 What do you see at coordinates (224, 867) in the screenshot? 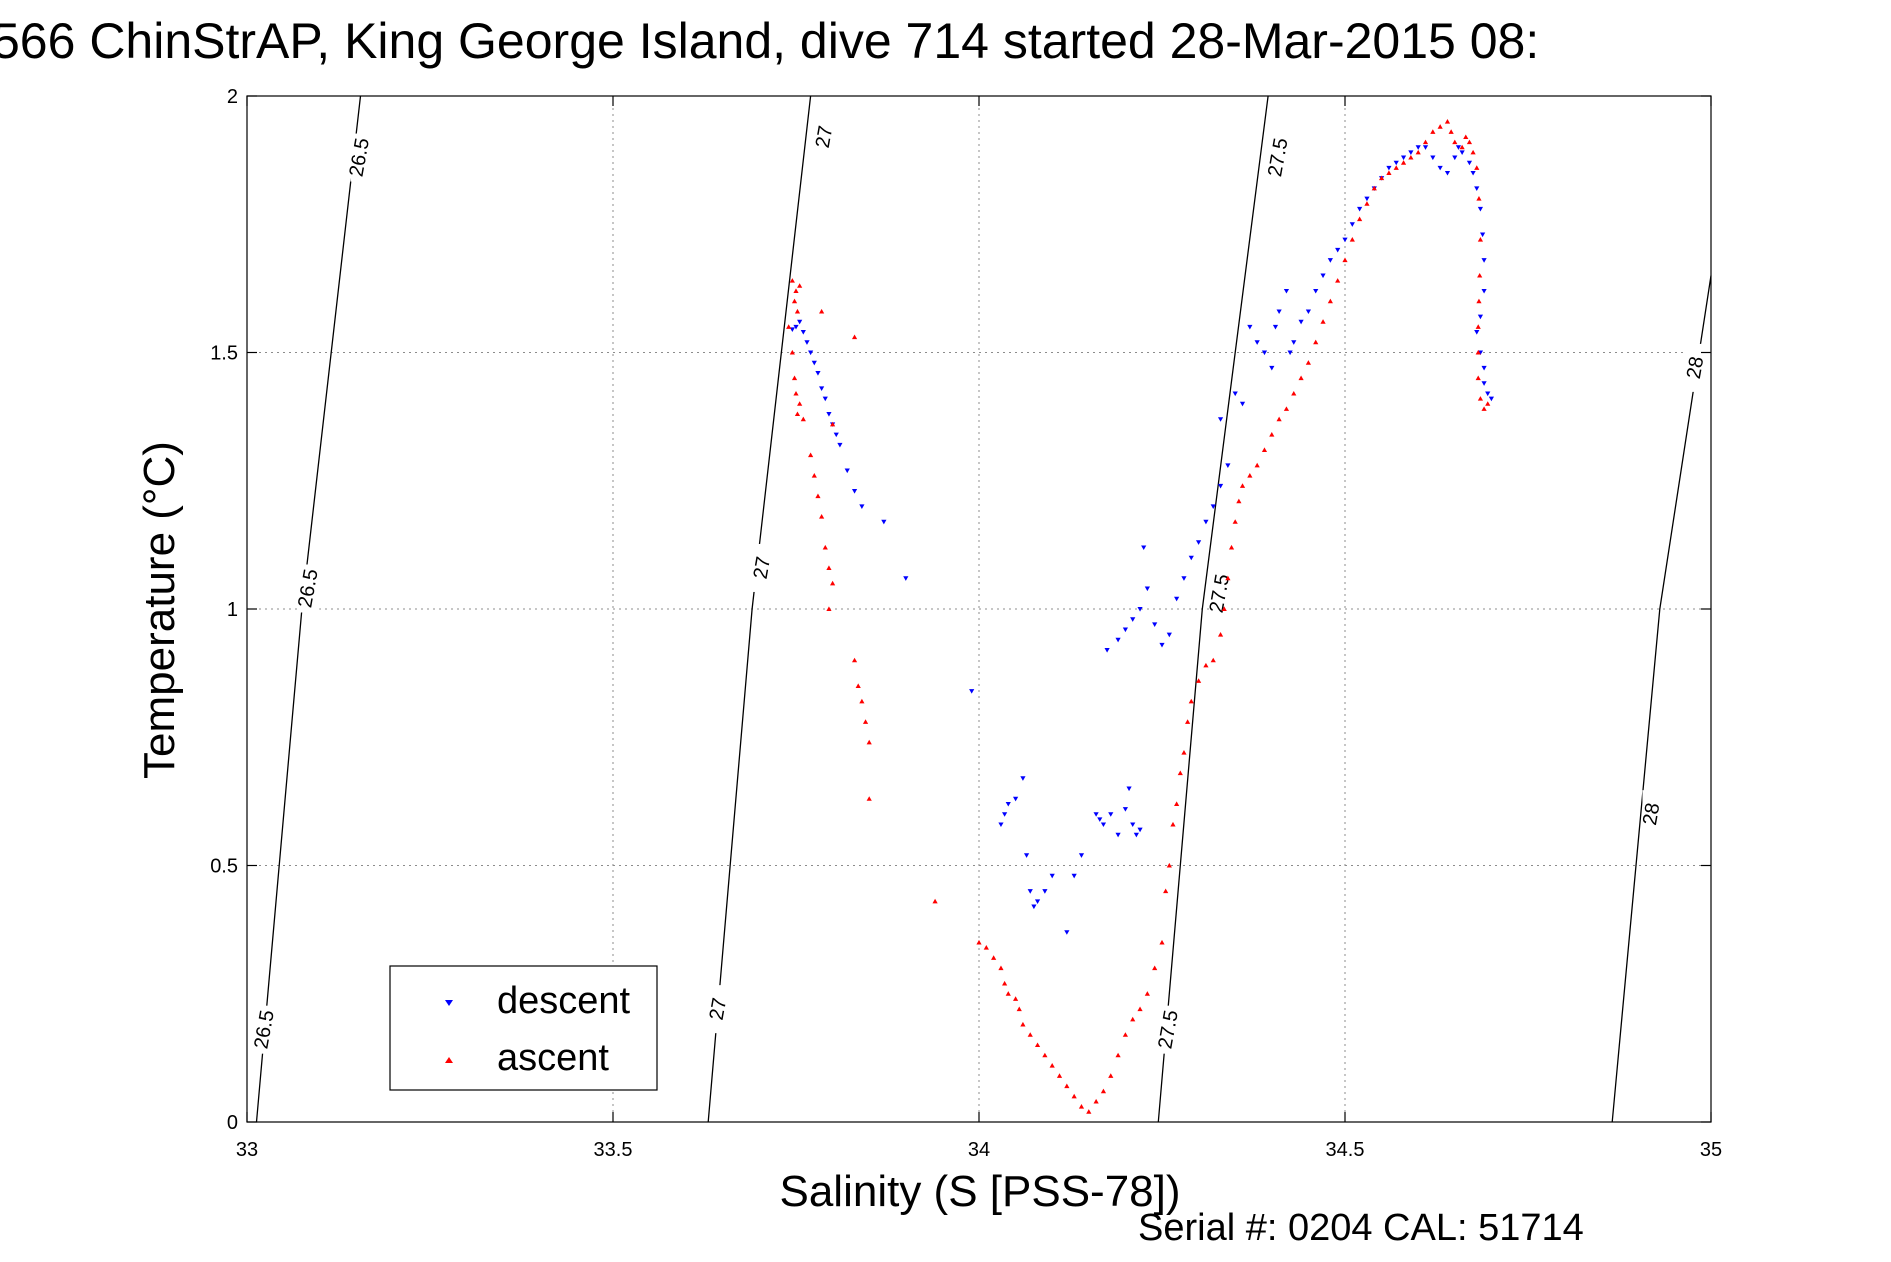
I see `y-tick-label: 0.5` at bounding box center [224, 867].